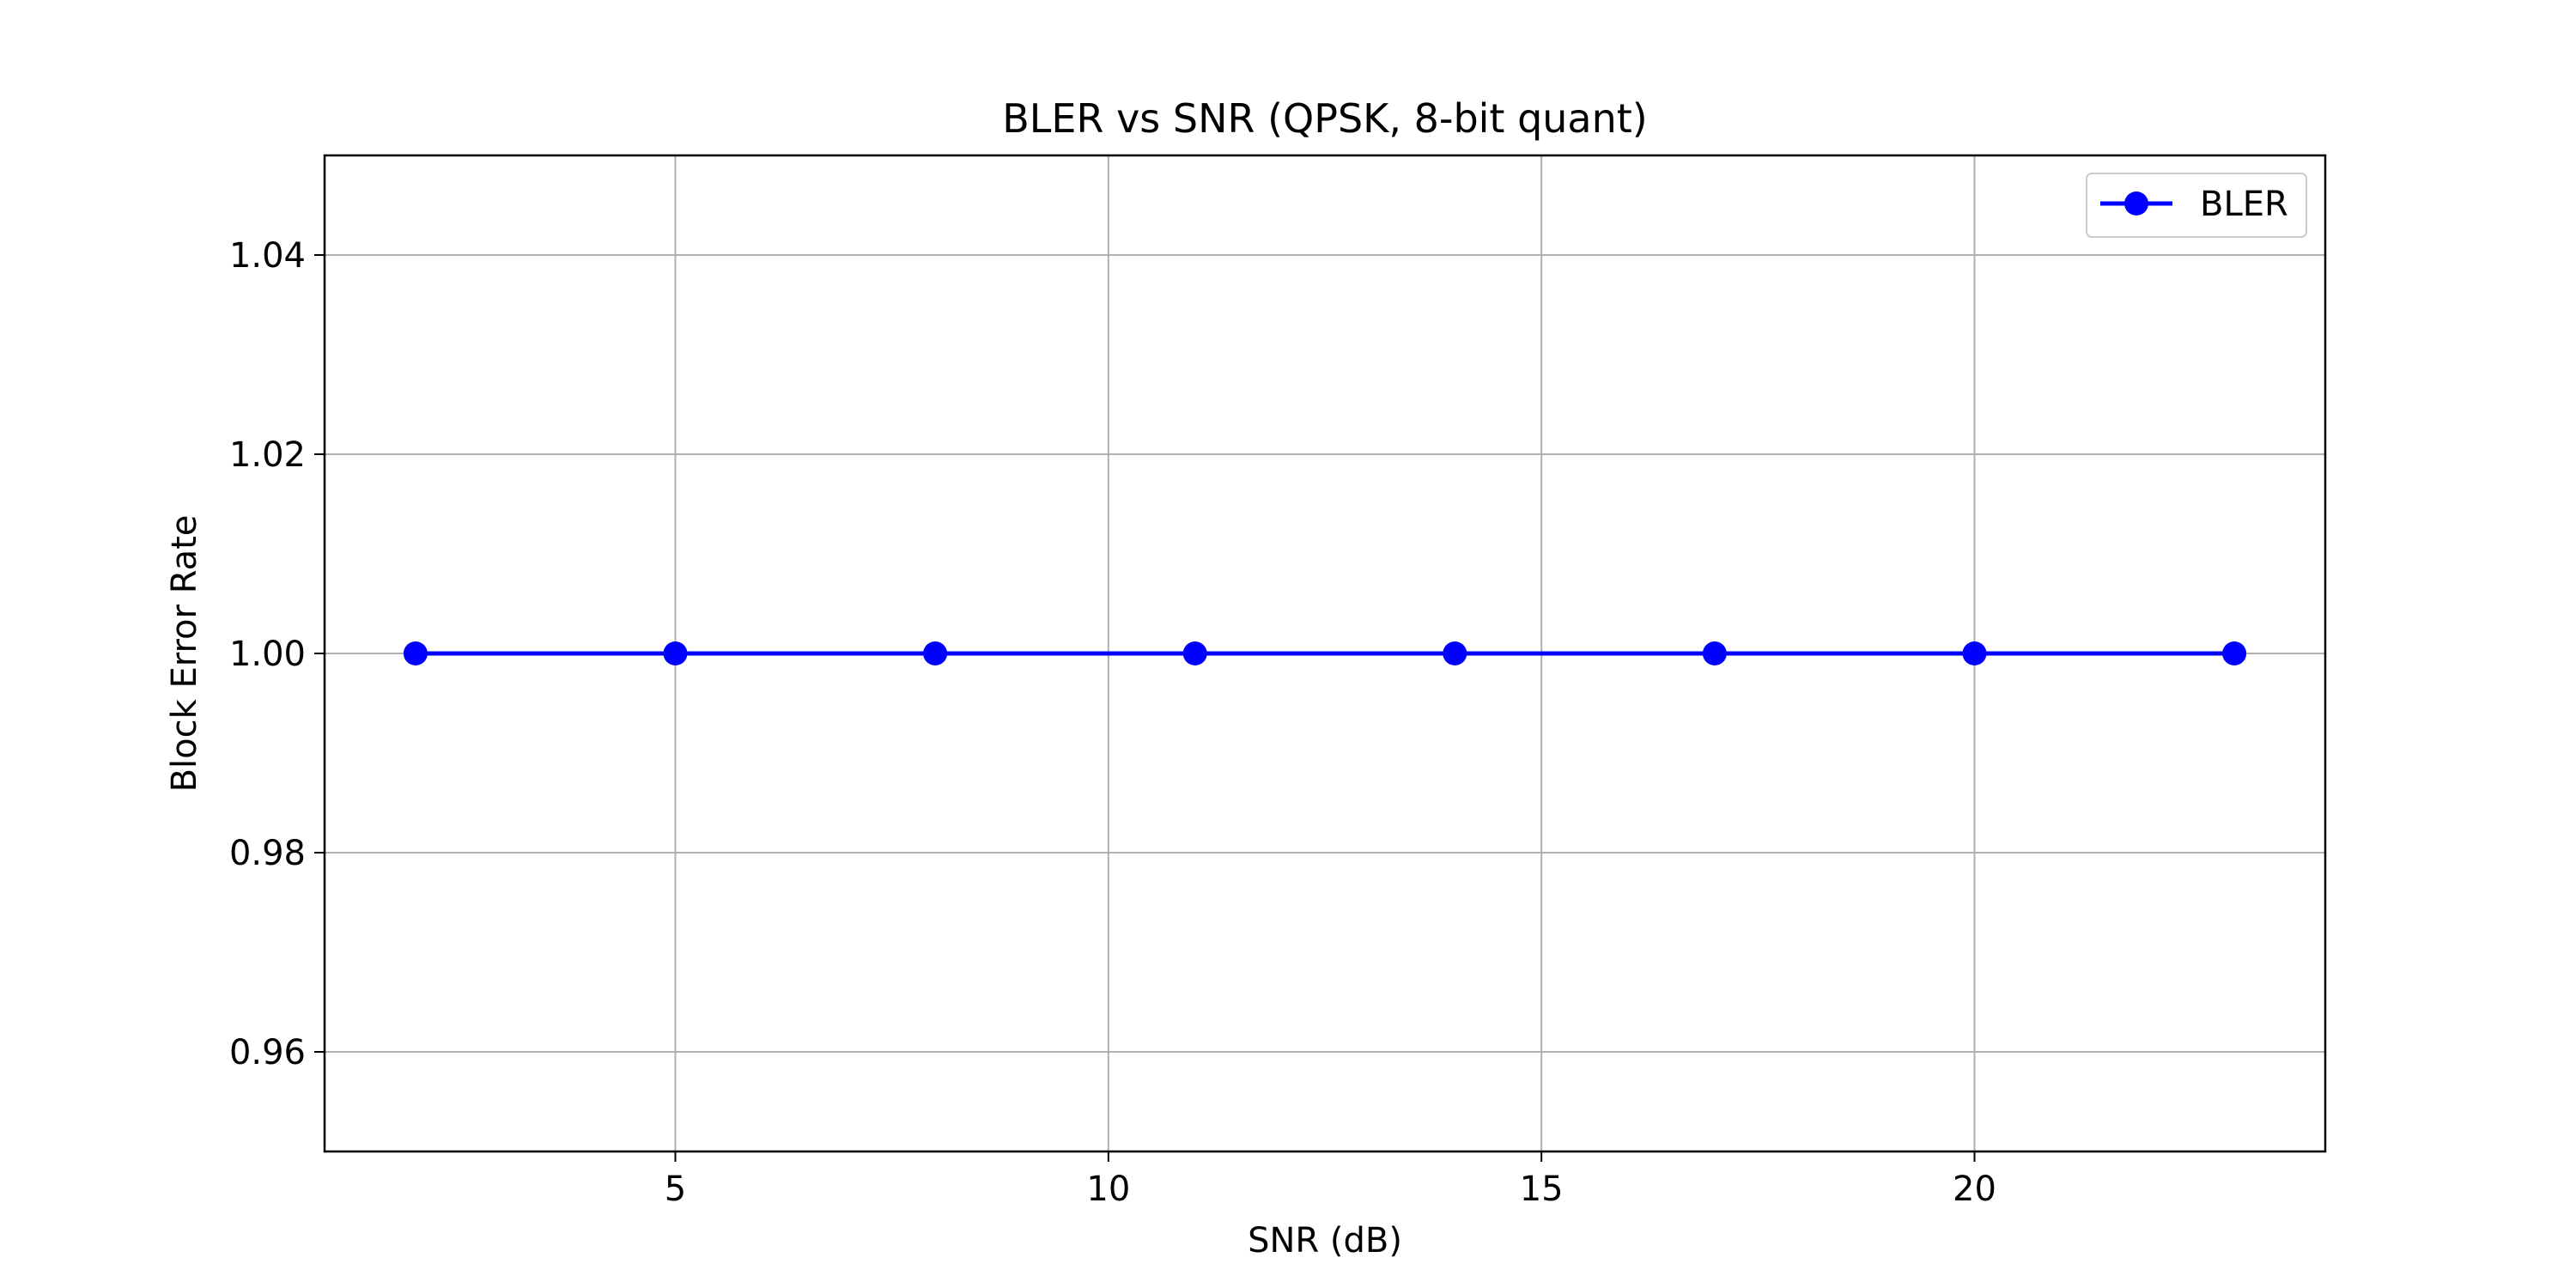  I want to click on legend-label: BLER, so click(2244, 204).